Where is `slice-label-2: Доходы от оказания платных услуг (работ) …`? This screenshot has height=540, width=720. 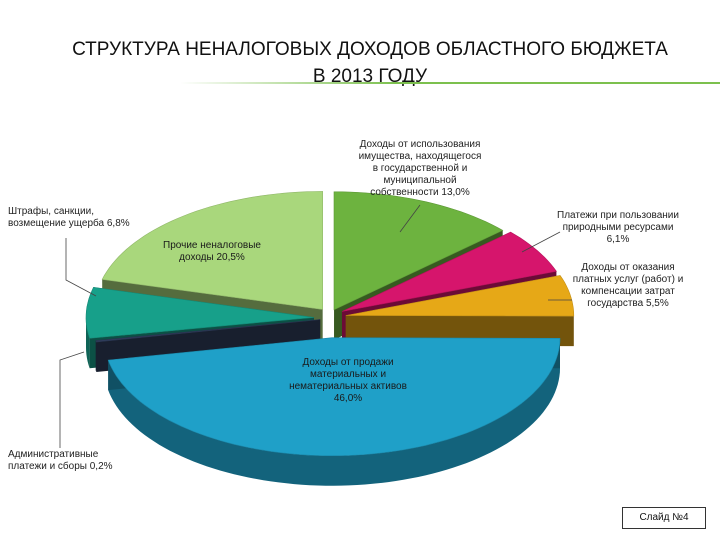
slice-label-2: Доходы от оказания платных услуг (работ) … is located at coordinates (628, 285).